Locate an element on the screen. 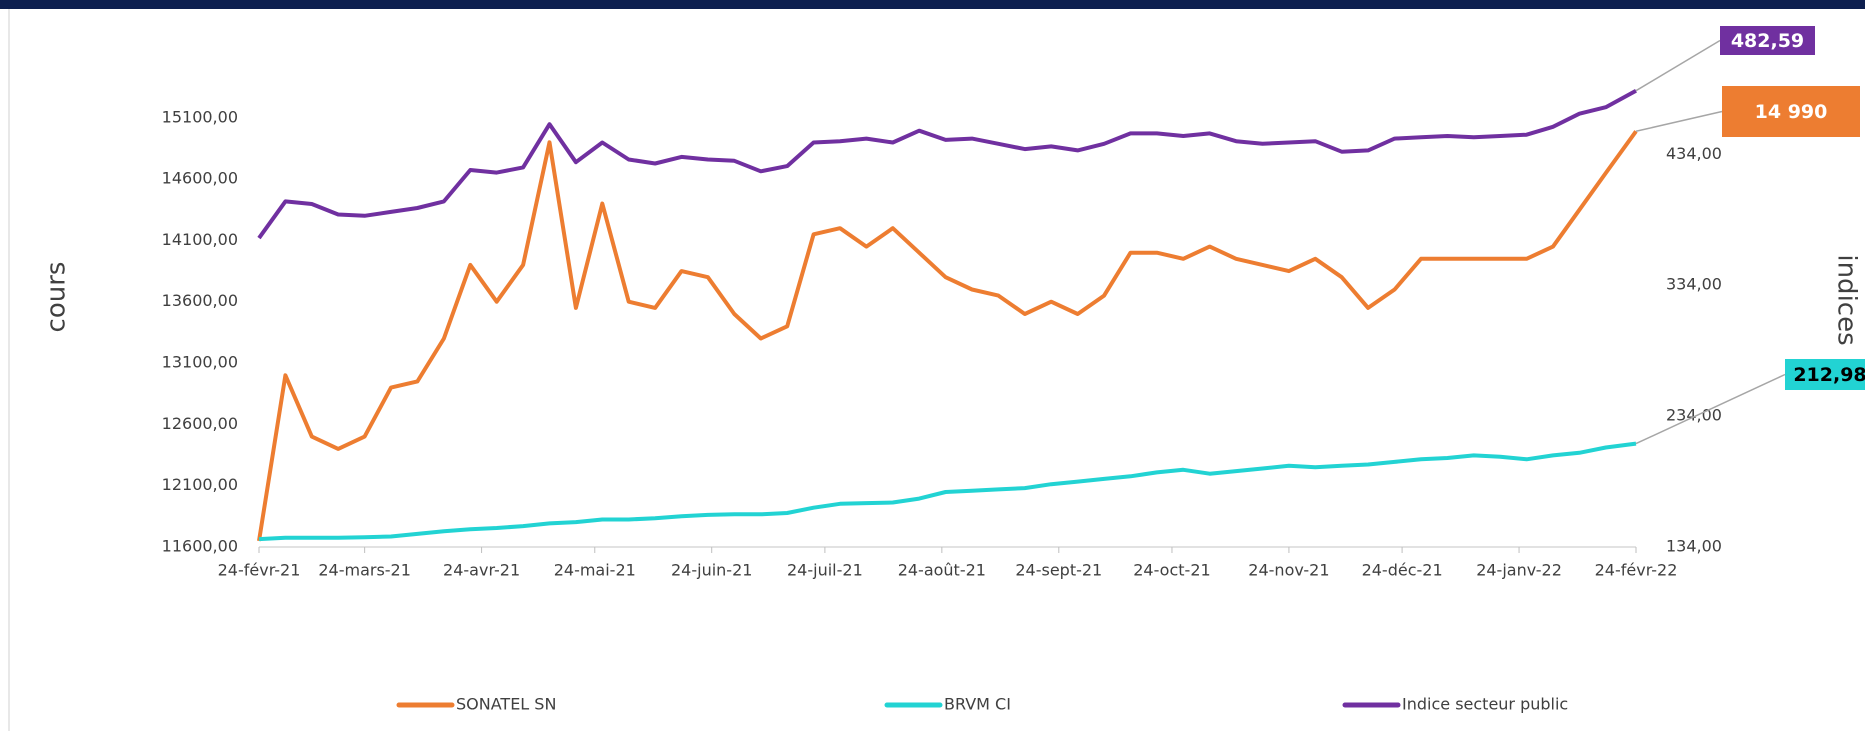 This screenshot has width=1865, height=731. y-tick-label: 12100,00 is located at coordinates (200, 484).